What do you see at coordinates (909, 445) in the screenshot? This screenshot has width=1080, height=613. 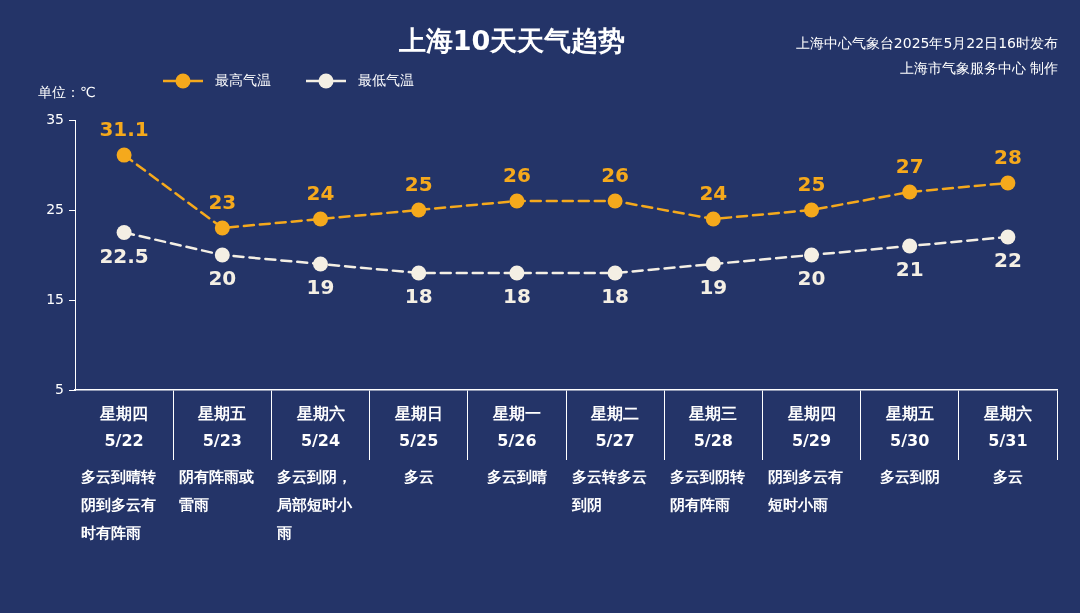 I see `x-tick-label: 星期五 5/30 多云到阴` at bounding box center [909, 445].